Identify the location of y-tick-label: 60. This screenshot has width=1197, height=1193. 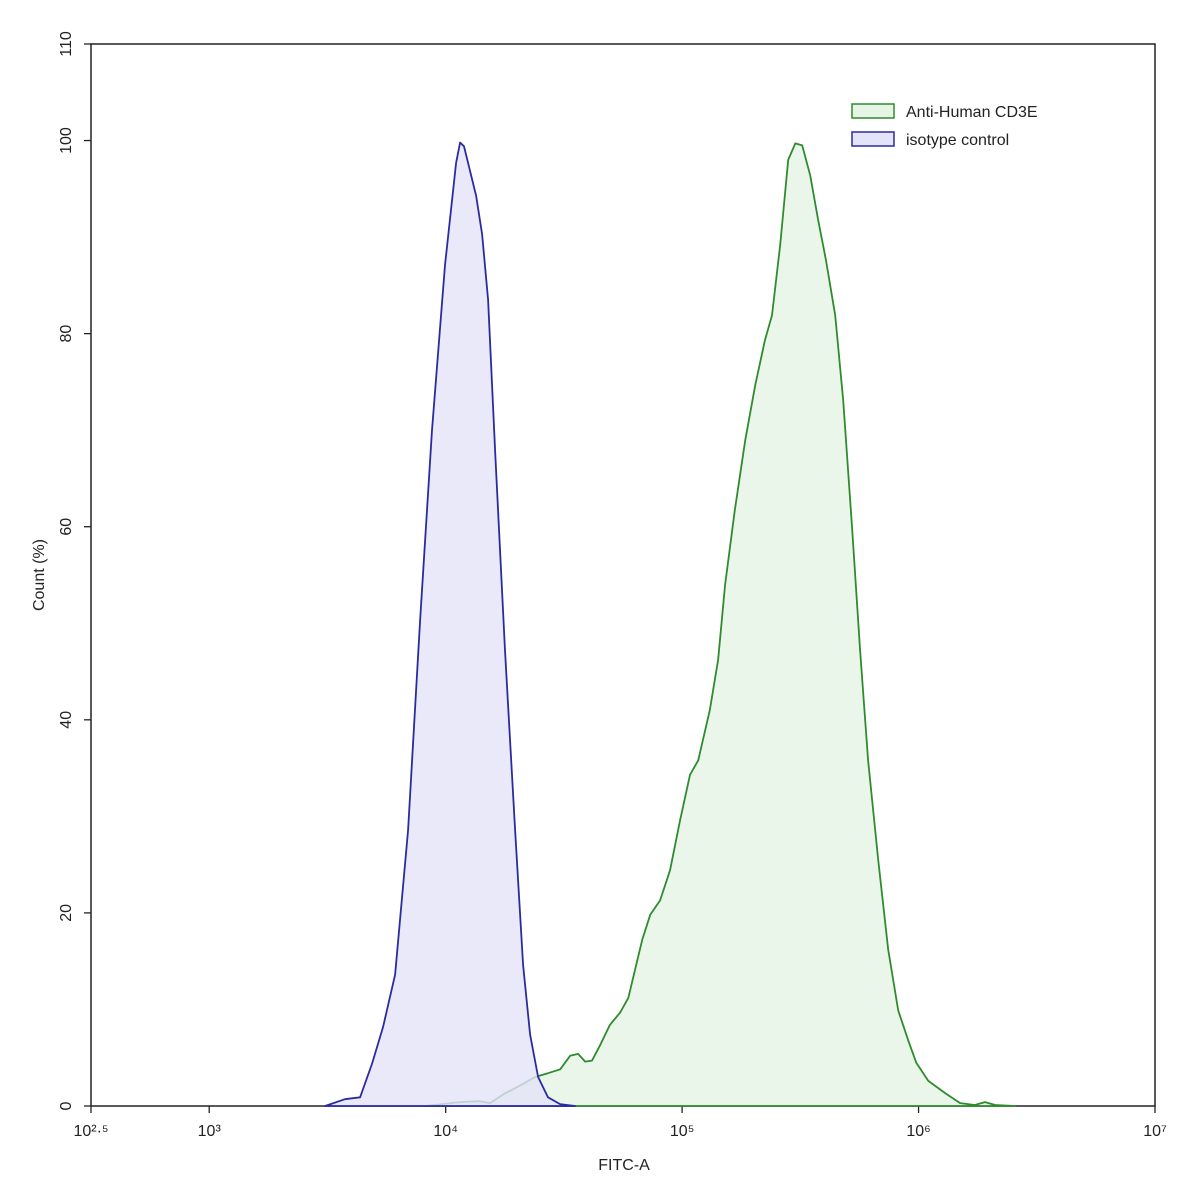
(66, 527).